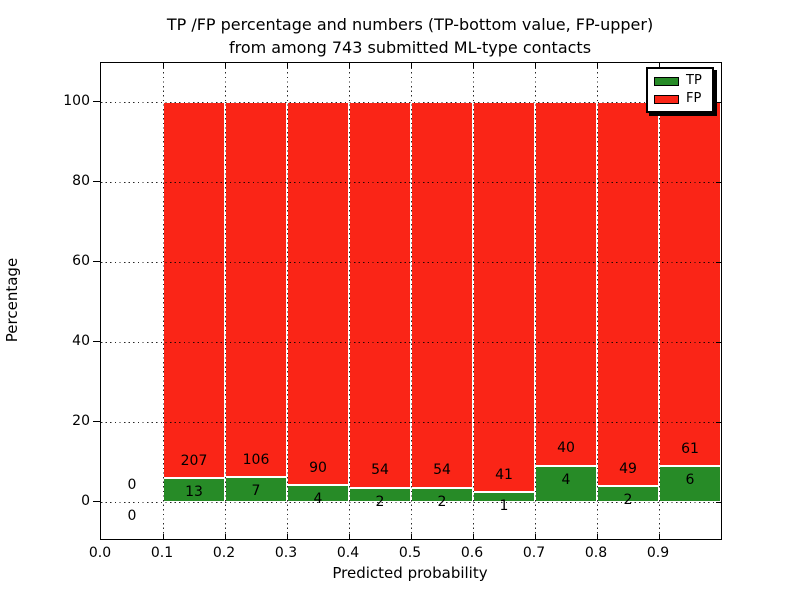 The height and width of the screenshot is (600, 800). What do you see at coordinates (666, 81) in the screenshot?
I see `tp-swatch-icon` at bounding box center [666, 81].